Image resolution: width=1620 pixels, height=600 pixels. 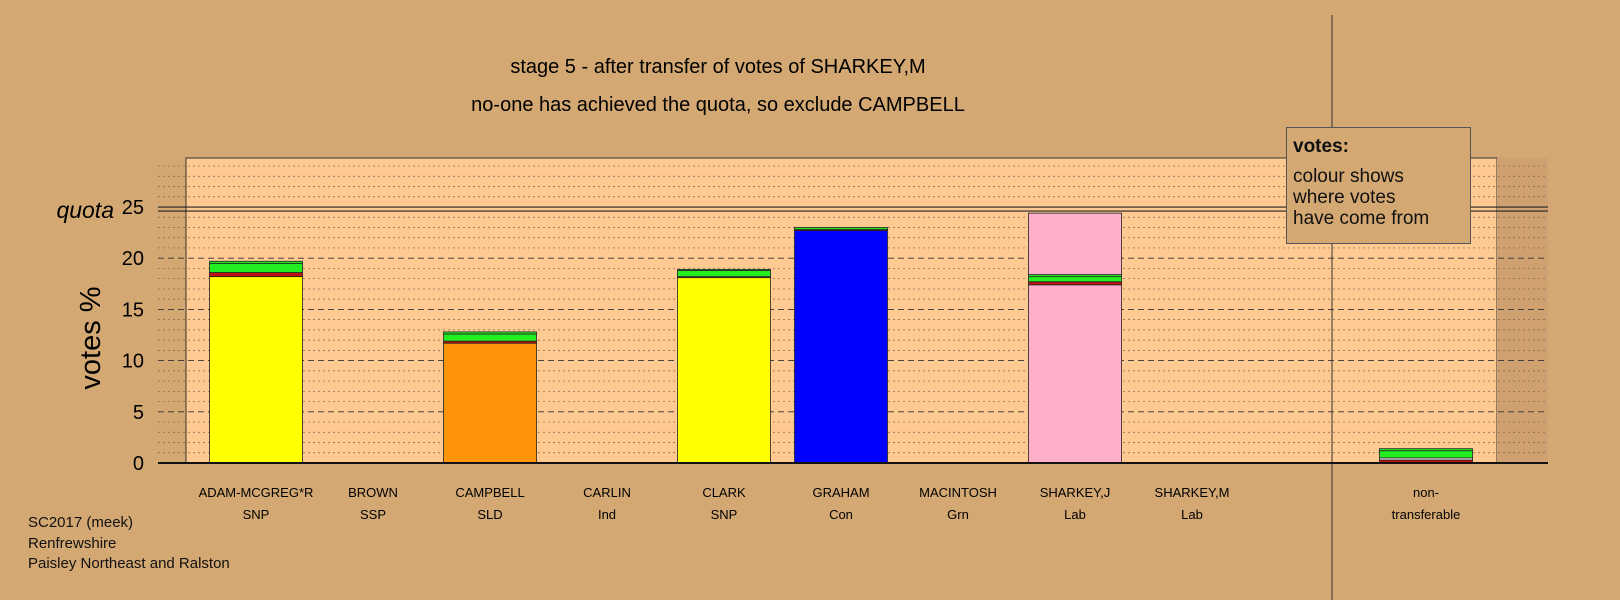 What do you see at coordinates (129, 563) in the screenshot?
I see `footer-ward: Paisley Northeast and Ralston` at bounding box center [129, 563].